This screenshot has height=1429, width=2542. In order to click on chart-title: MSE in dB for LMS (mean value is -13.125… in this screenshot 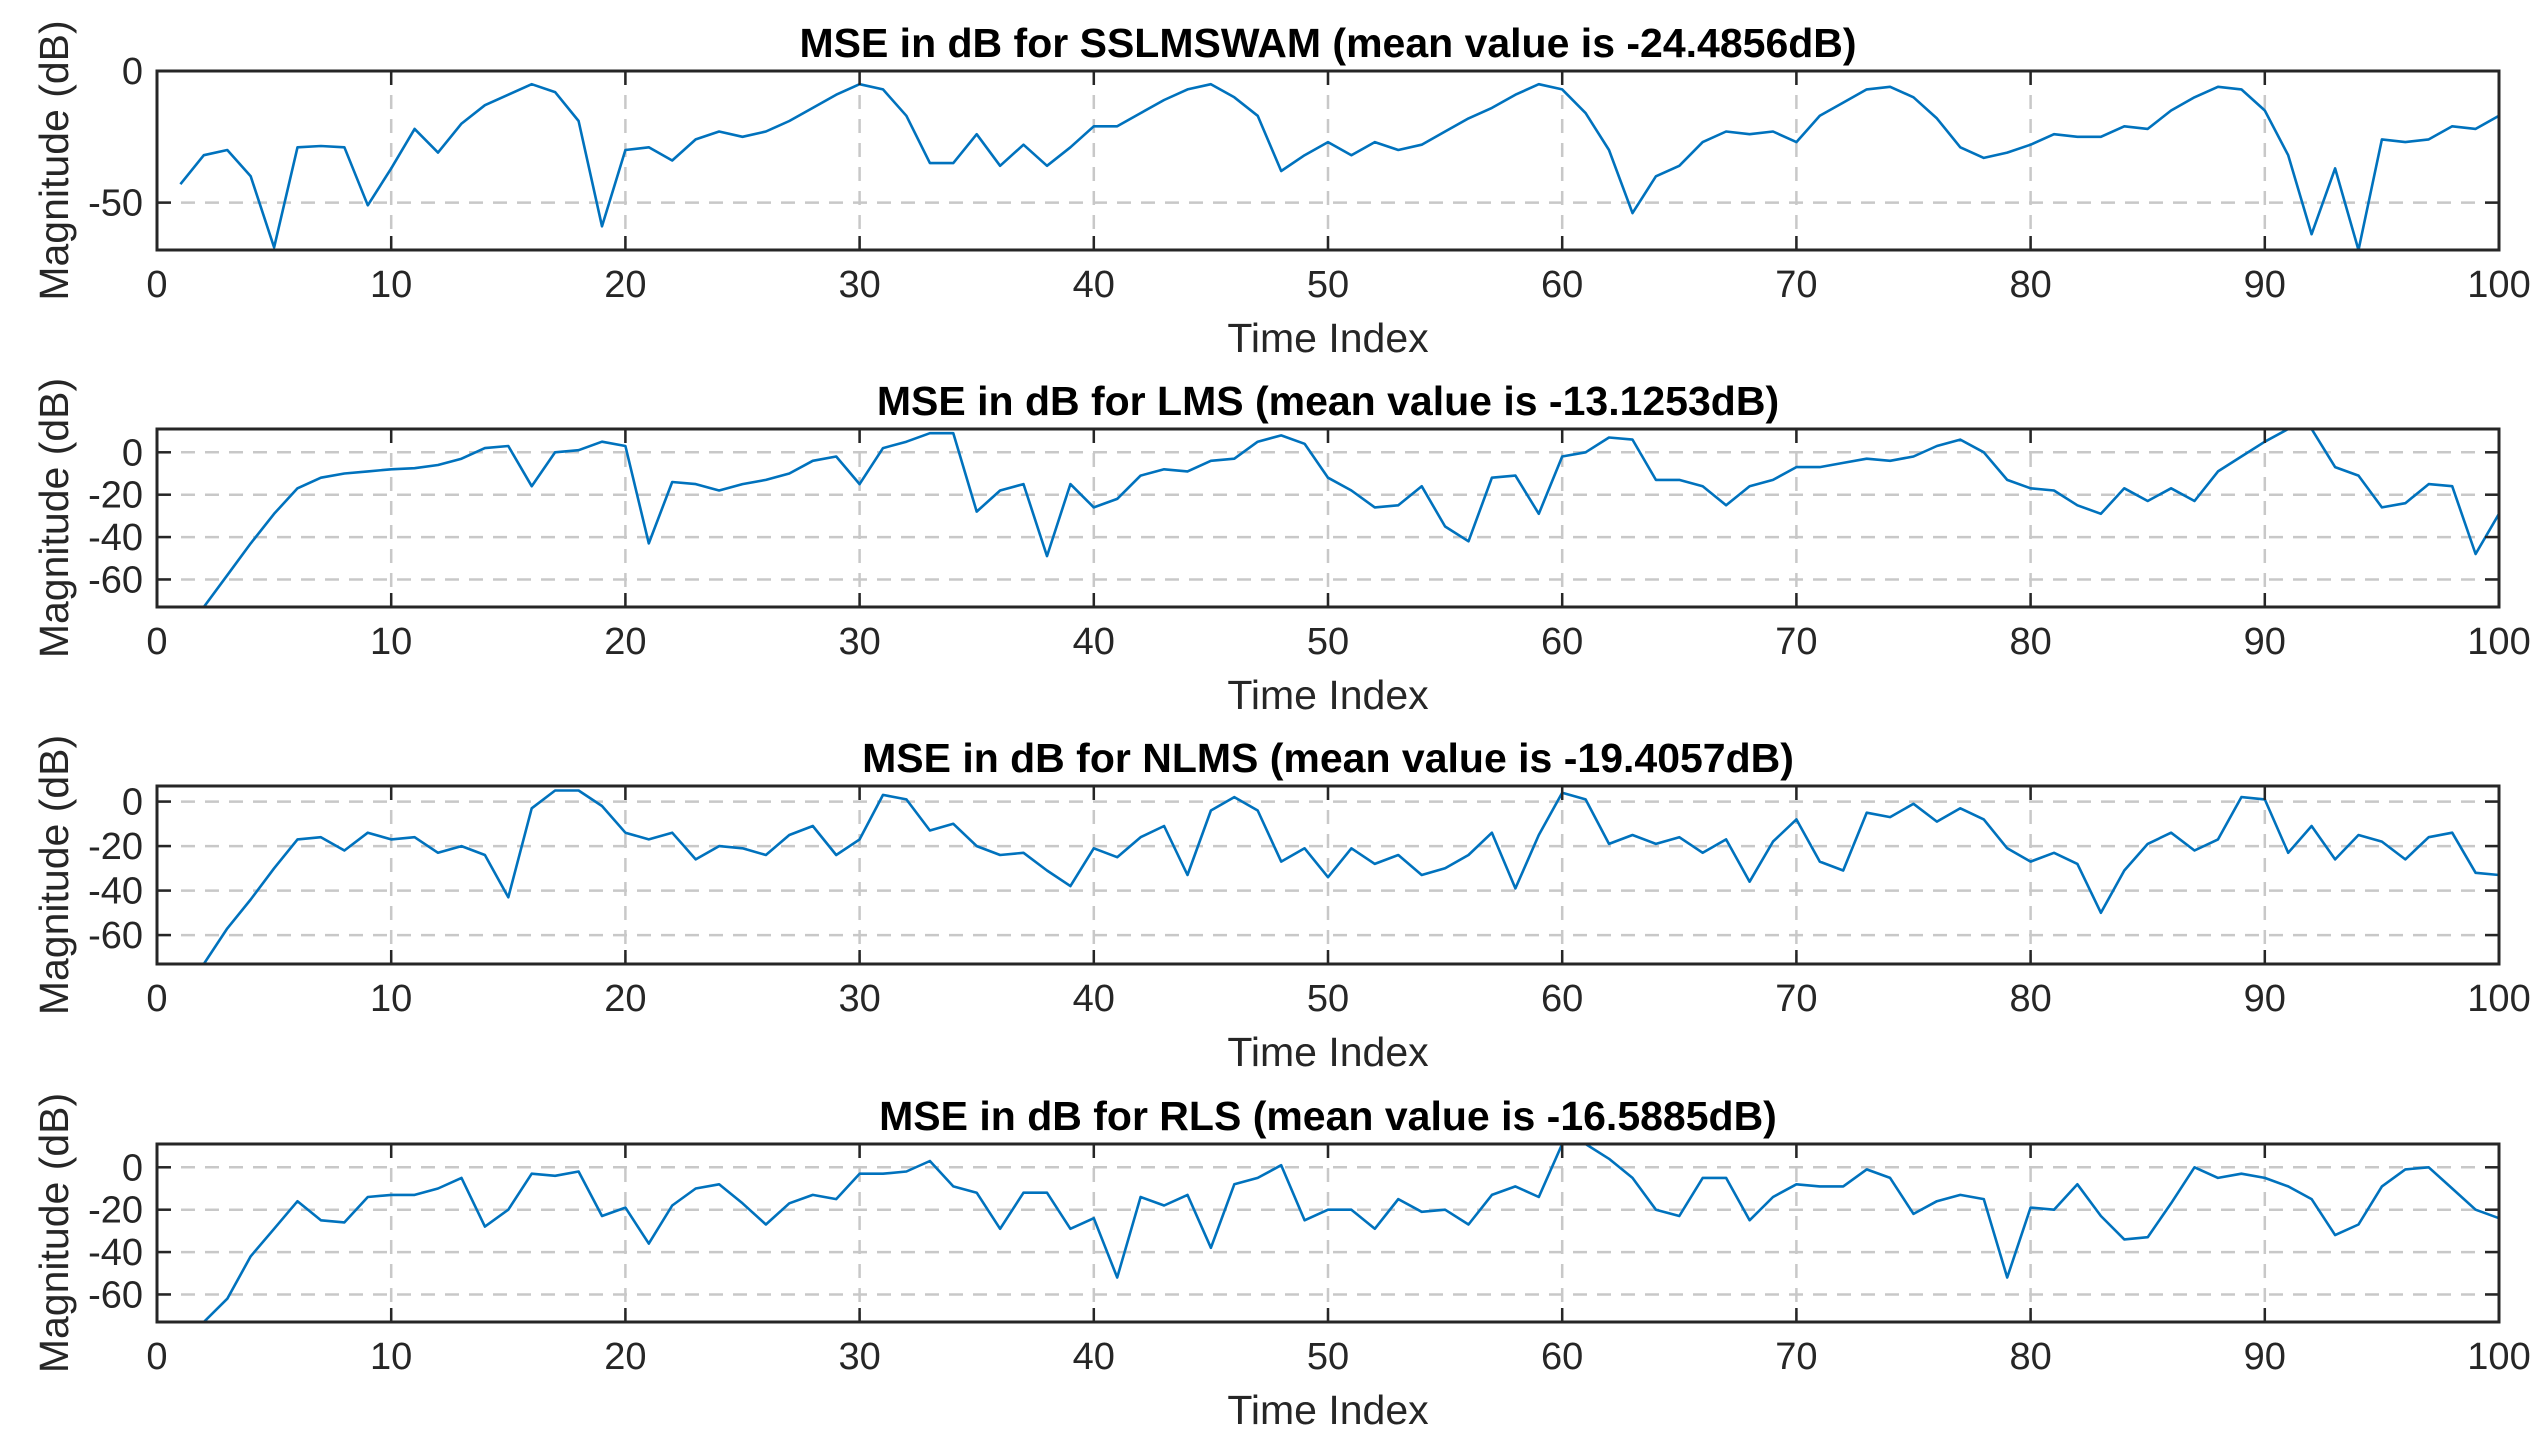, I will do `click(1328, 401)`.